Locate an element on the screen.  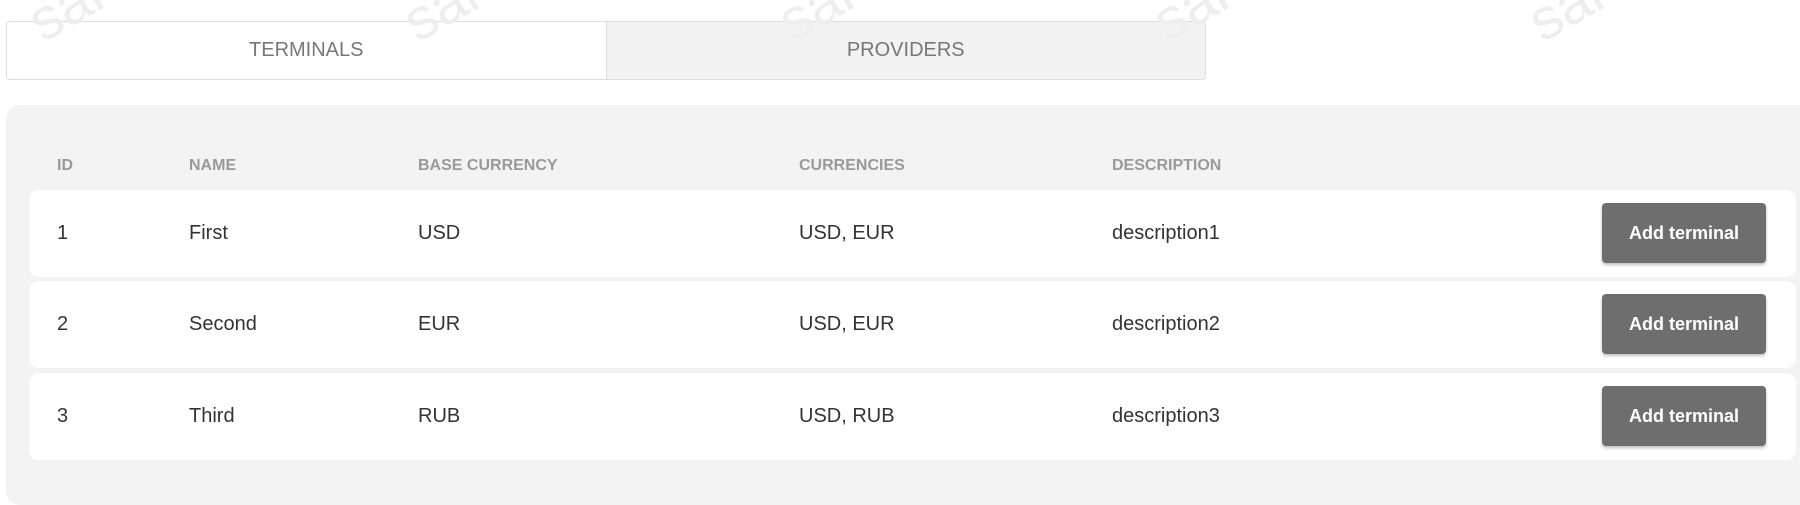
cell-currencies: USD, RUB is located at coordinates (847, 416).